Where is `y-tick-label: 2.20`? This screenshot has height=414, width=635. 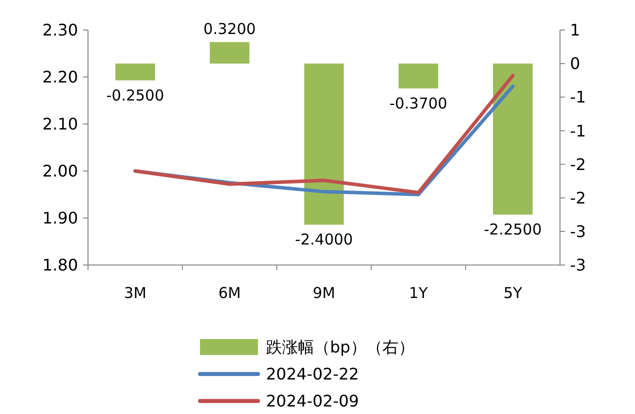 y-tick-label: 2.20 is located at coordinates (60, 77).